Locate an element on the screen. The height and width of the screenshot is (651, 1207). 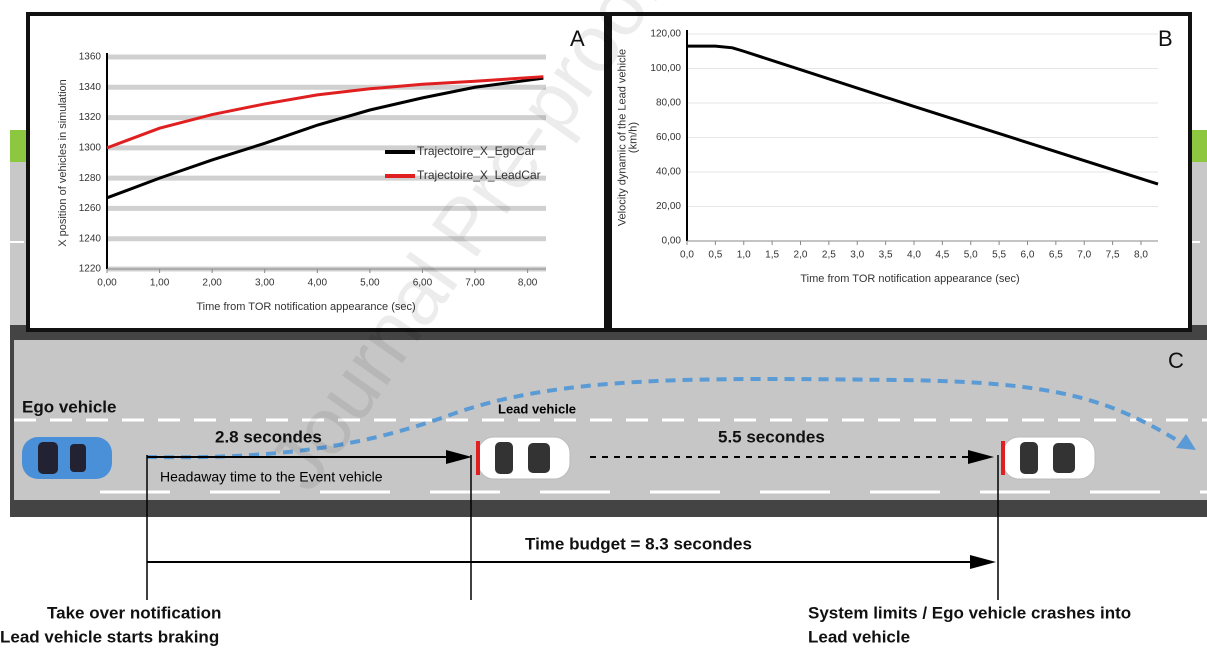
y-tick-label: 1300 is located at coordinates (90, 147).